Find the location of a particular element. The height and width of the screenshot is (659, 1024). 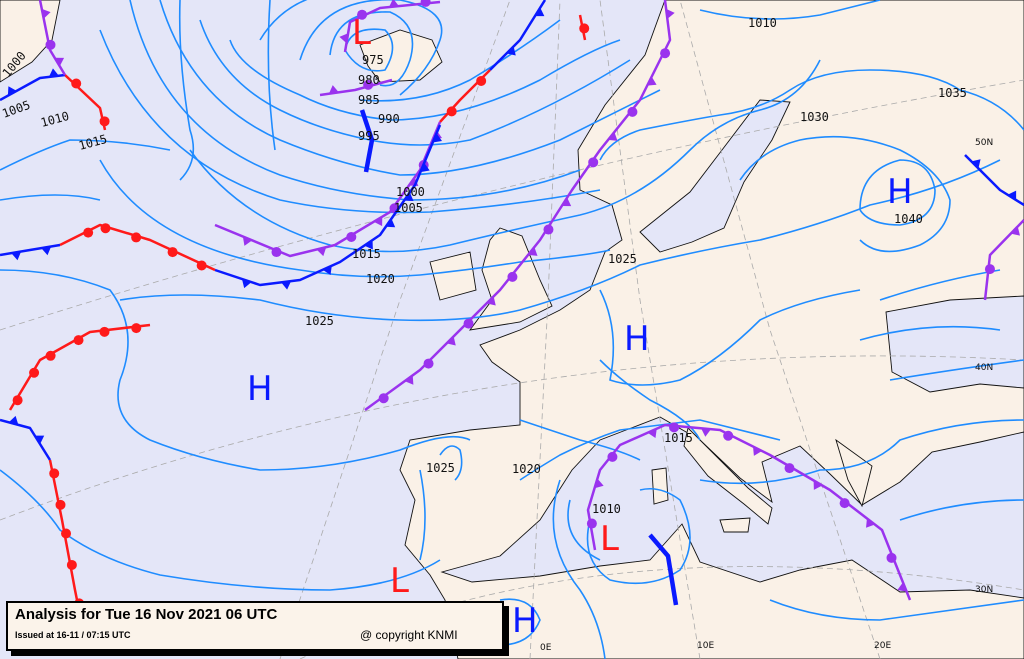

graticule-label: 0E is located at coordinates (546, 648).